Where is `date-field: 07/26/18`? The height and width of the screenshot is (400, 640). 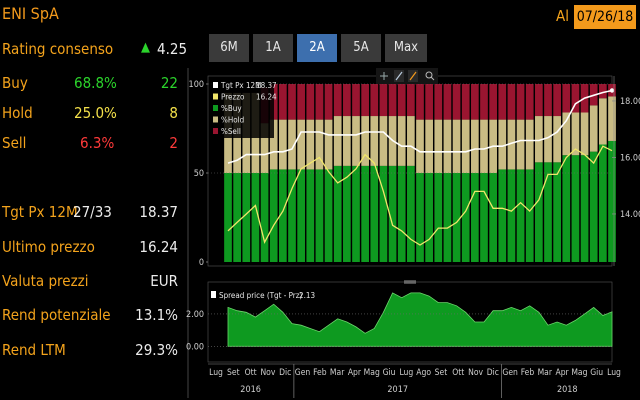
date-field: 07/26/18 is located at coordinates (605, 17).